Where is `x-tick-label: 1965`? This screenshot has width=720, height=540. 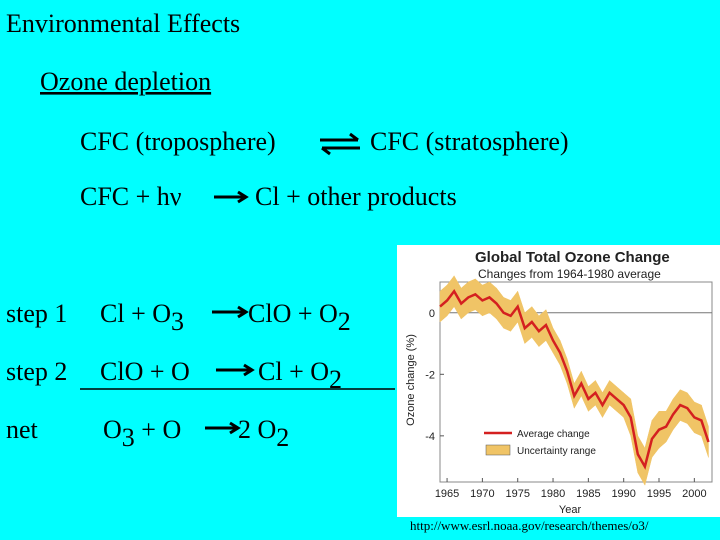 x-tick-label: 1965 is located at coordinates (447, 494).